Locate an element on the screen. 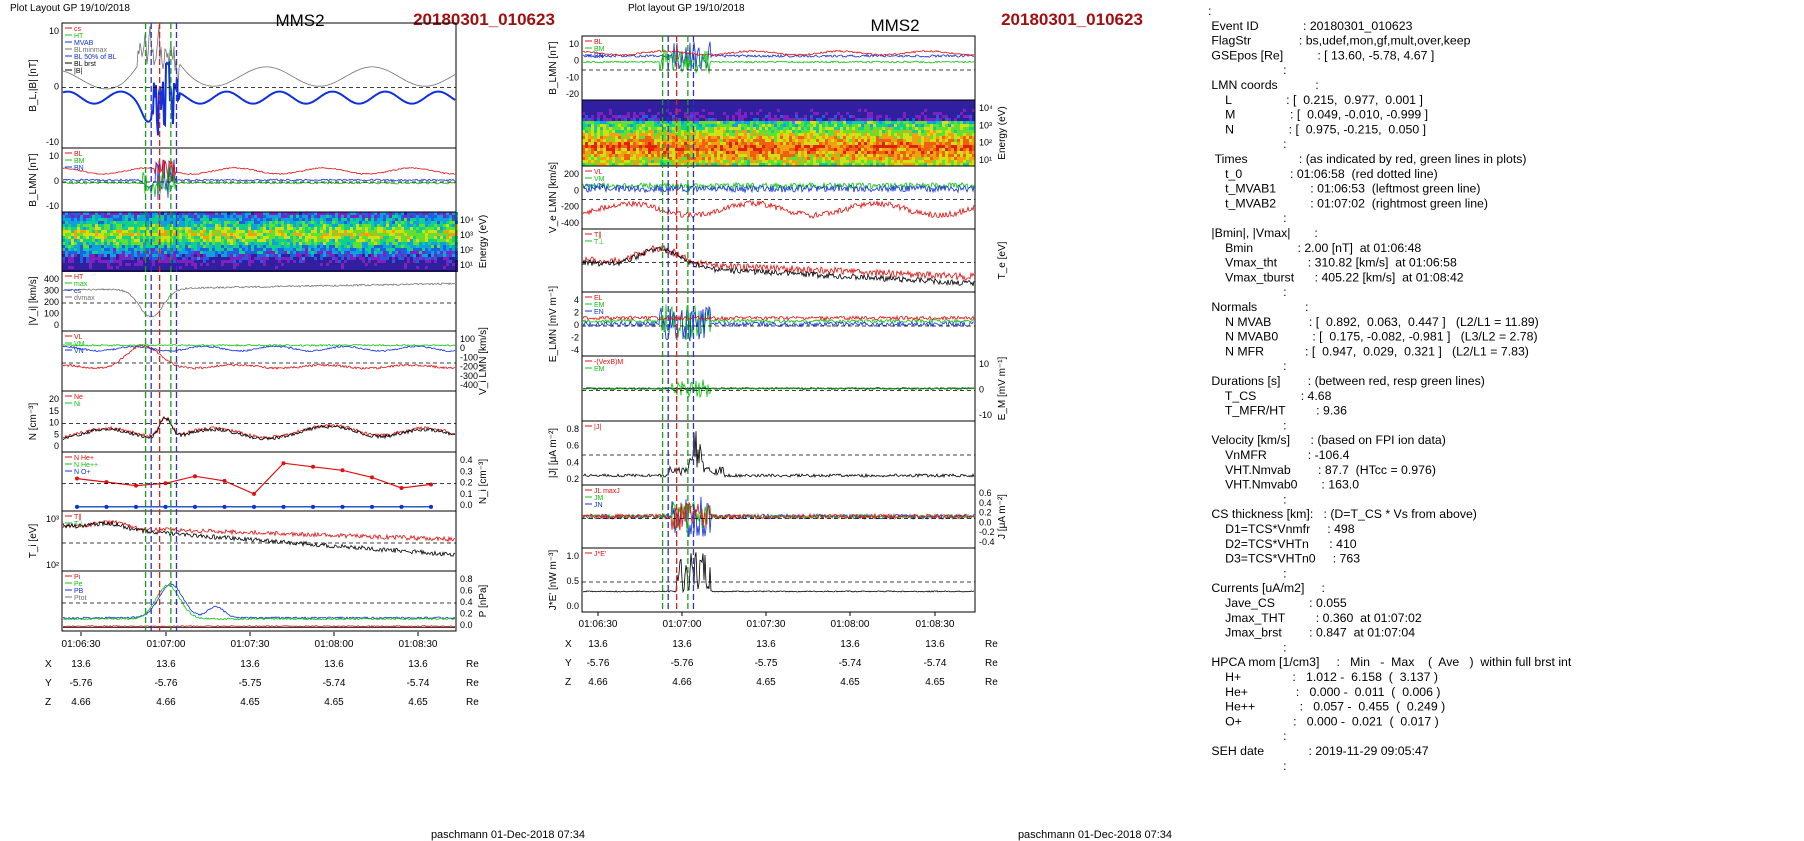 Image resolution: width=1804 pixels, height=841 pixels. summary-line: Currents [uA/m2] : is located at coordinates (1266, 588).